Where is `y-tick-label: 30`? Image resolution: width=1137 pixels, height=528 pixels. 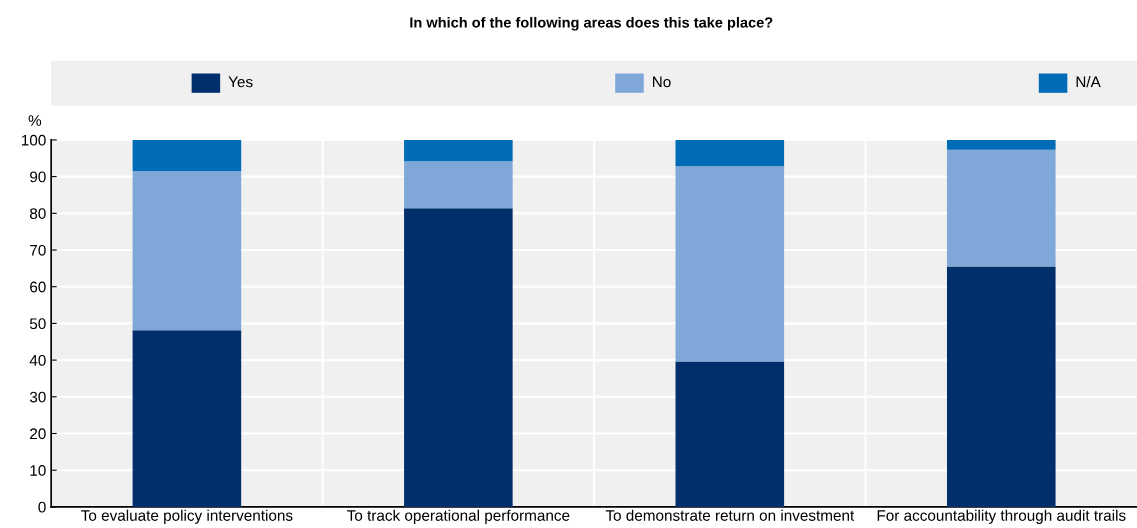
y-tick-label: 30 is located at coordinates (37, 397).